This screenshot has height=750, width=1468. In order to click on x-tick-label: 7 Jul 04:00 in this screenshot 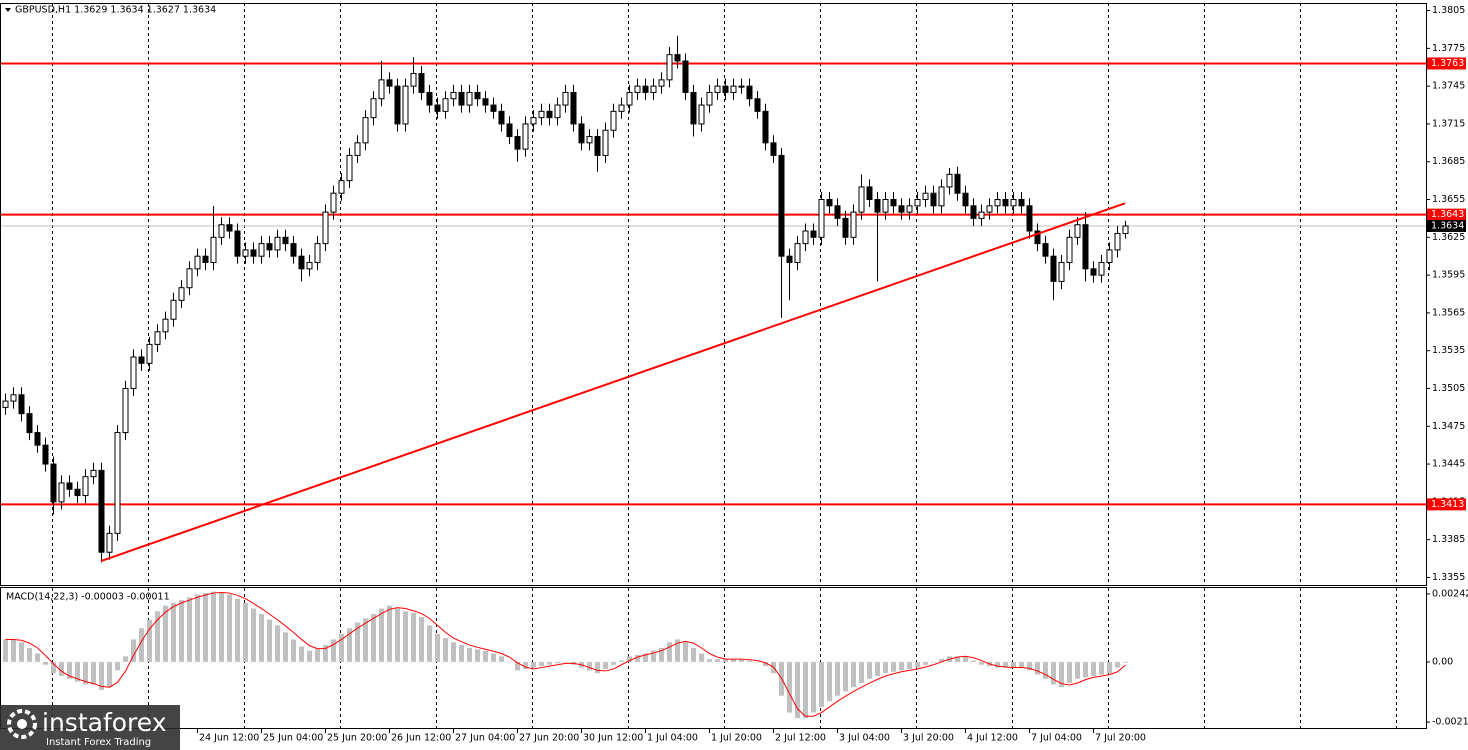, I will do `click(1056, 738)`.